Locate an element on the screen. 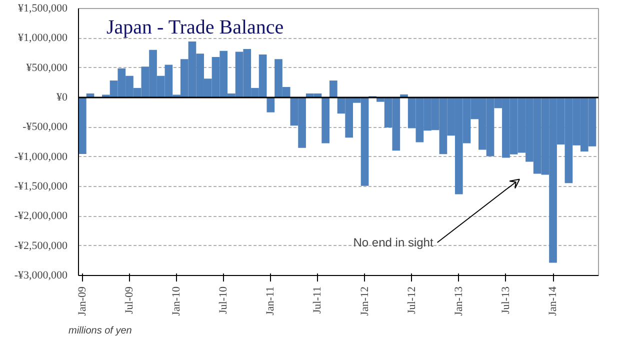 The height and width of the screenshot is (341, 629). x-tick-label: Jan-12 is located at coordinates (364, 301).